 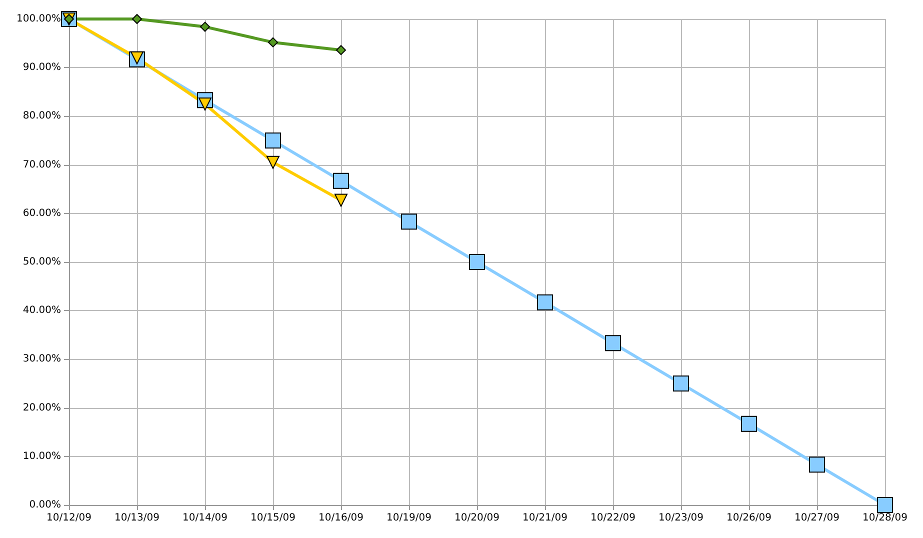 I want to click on y-tick-label: 40.00%, so click(x=41, y=310).